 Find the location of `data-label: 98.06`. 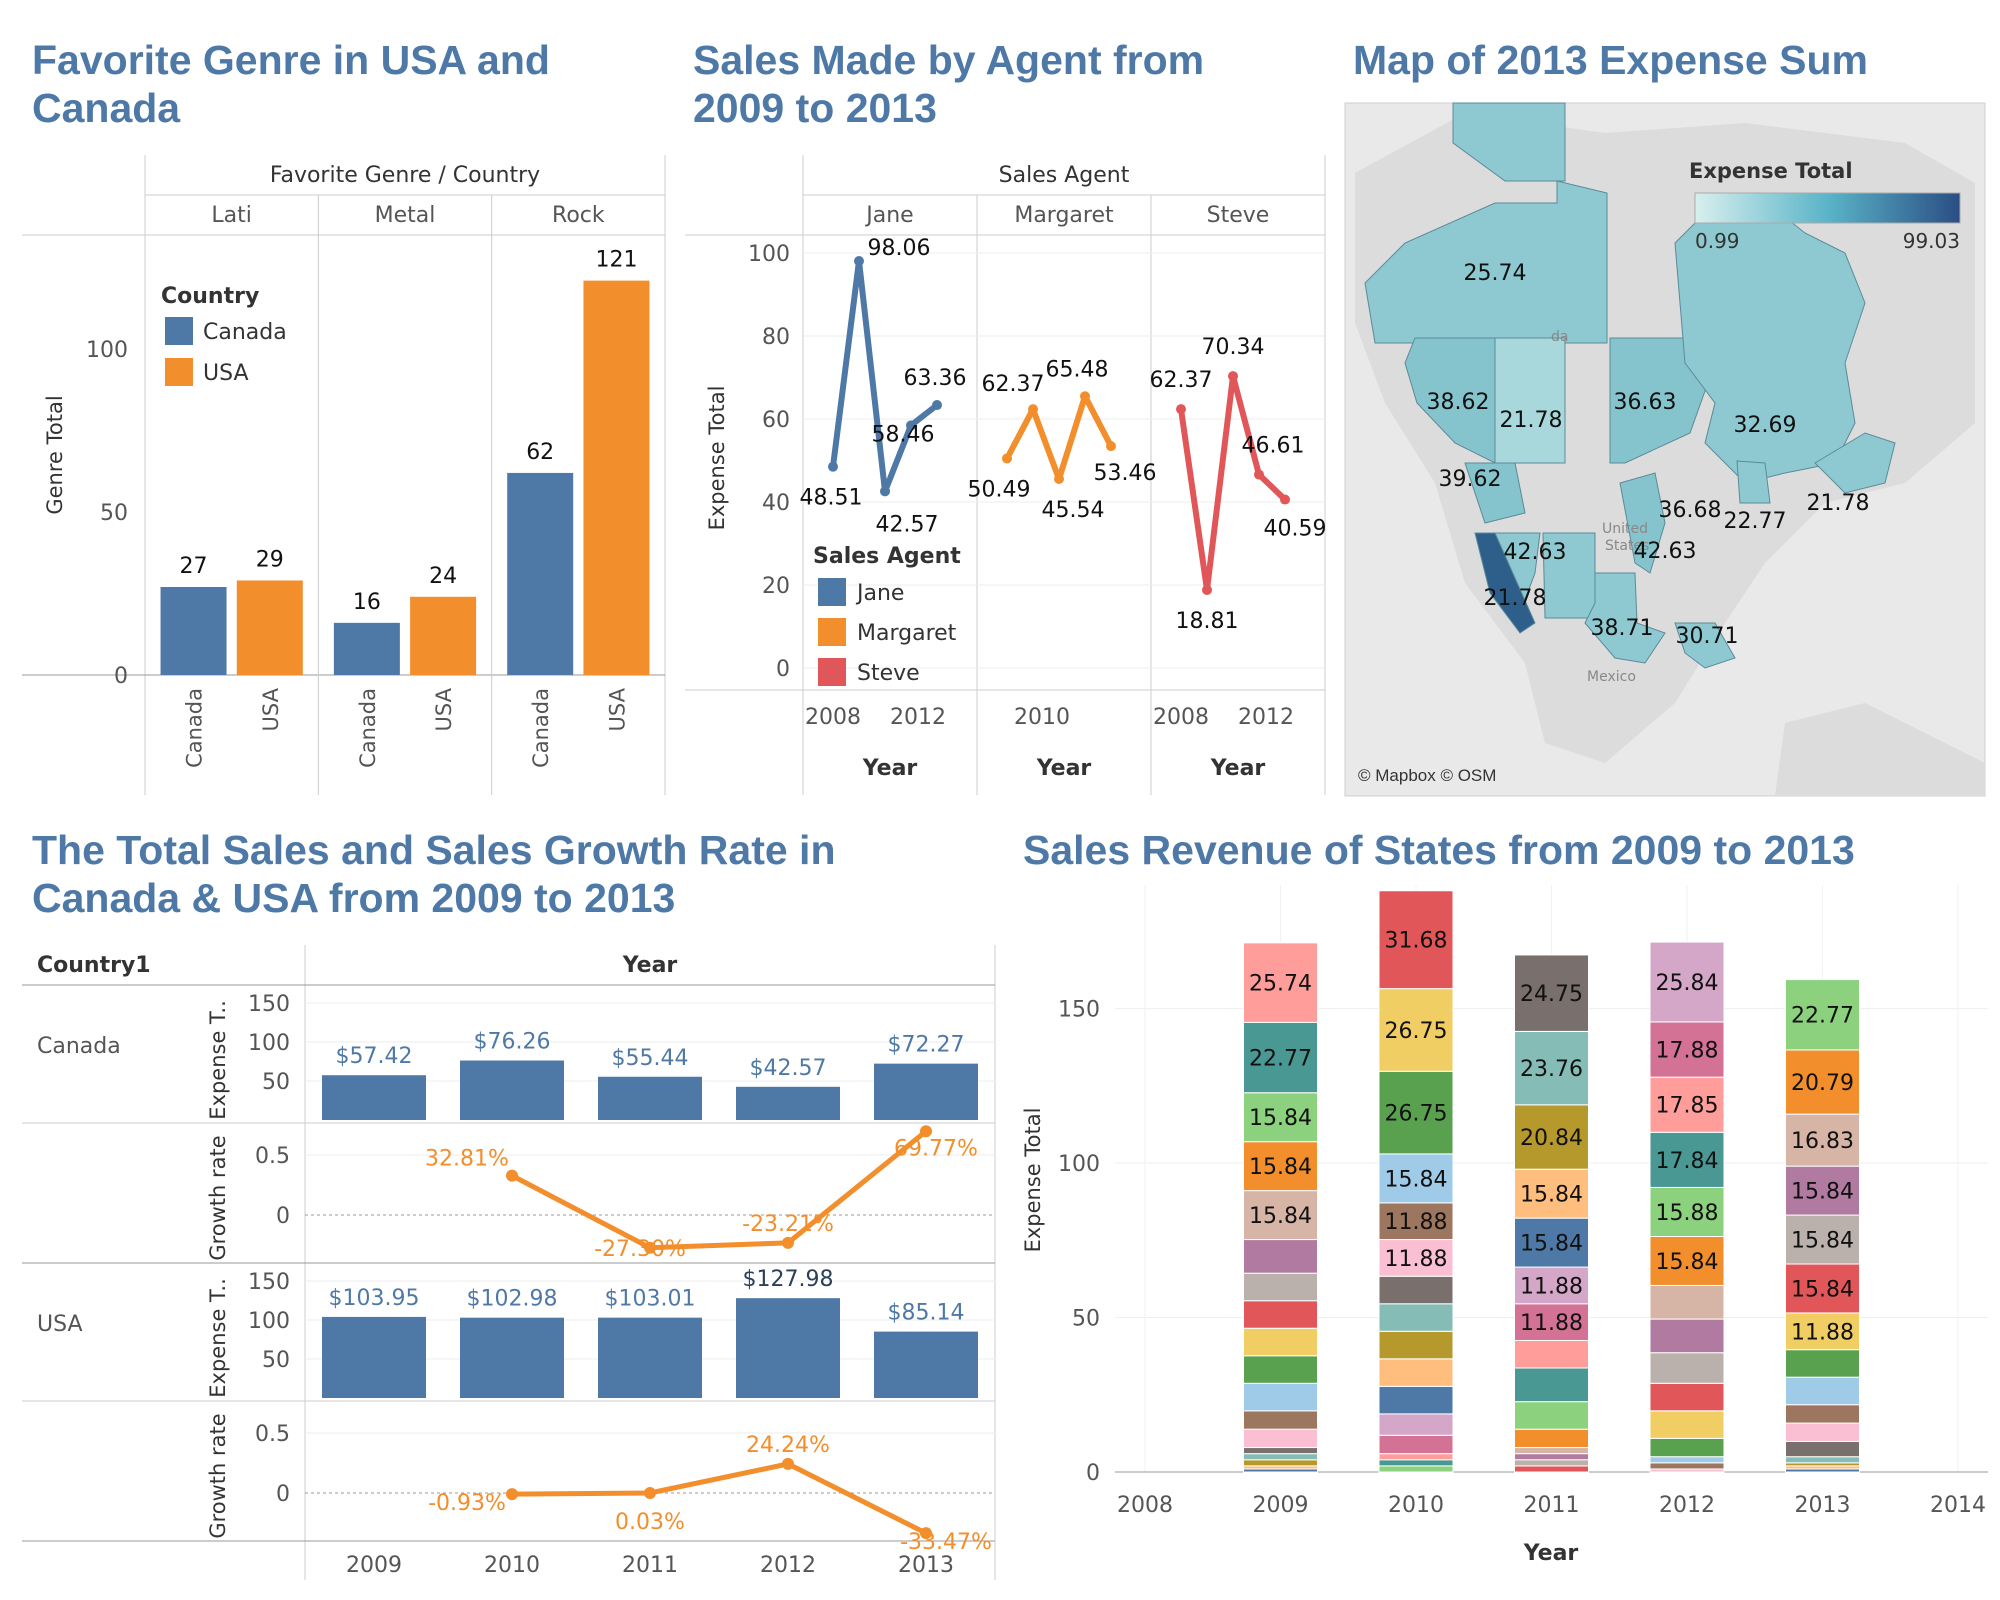

data-label: 98.06 is located at coordinates (899, 248).